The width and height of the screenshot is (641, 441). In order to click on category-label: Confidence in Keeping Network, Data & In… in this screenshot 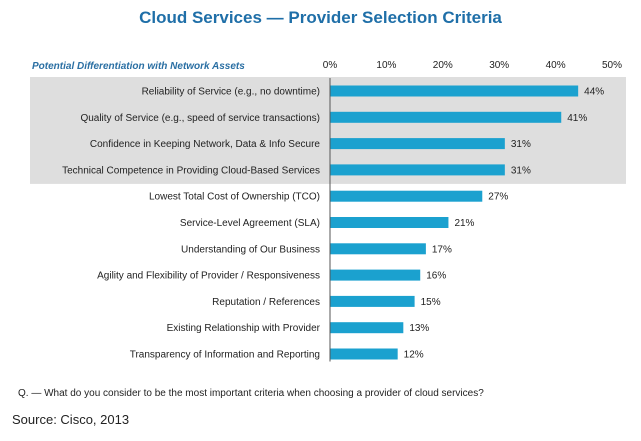, I will do `click(205, 144)`.